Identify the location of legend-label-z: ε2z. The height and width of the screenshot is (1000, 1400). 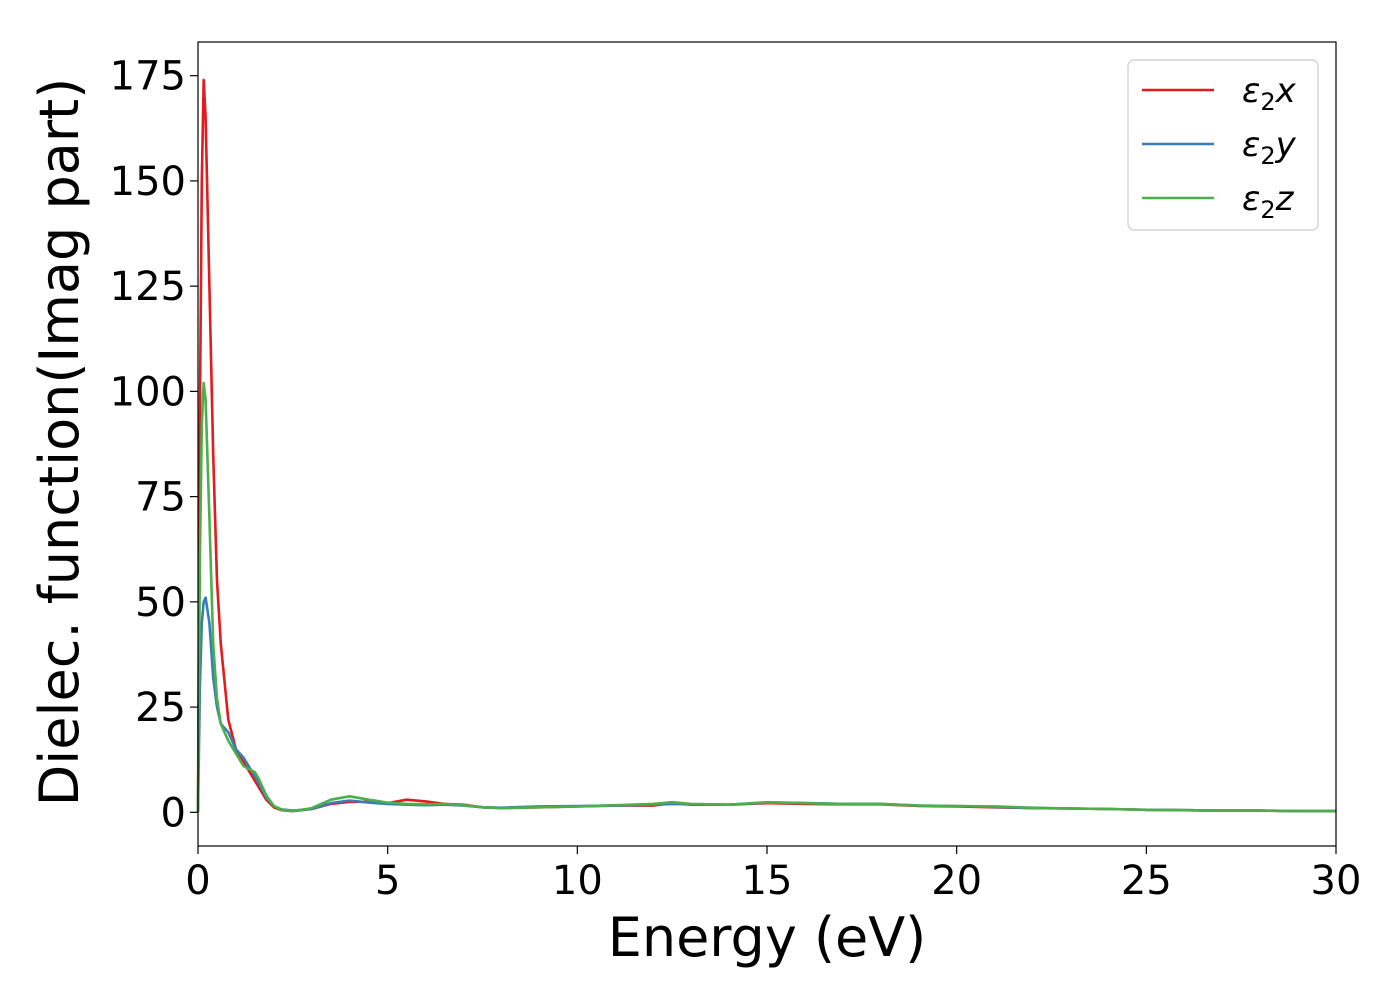
(1268, 201).